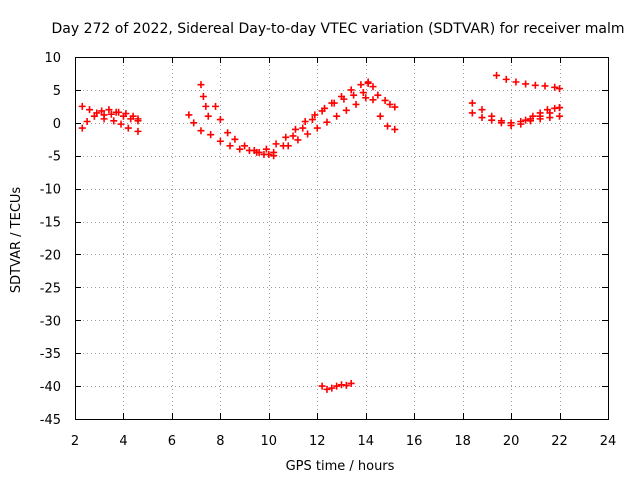 The image size is (640, 480). I want to click on y-tick-label: -30, so click(50, 321).